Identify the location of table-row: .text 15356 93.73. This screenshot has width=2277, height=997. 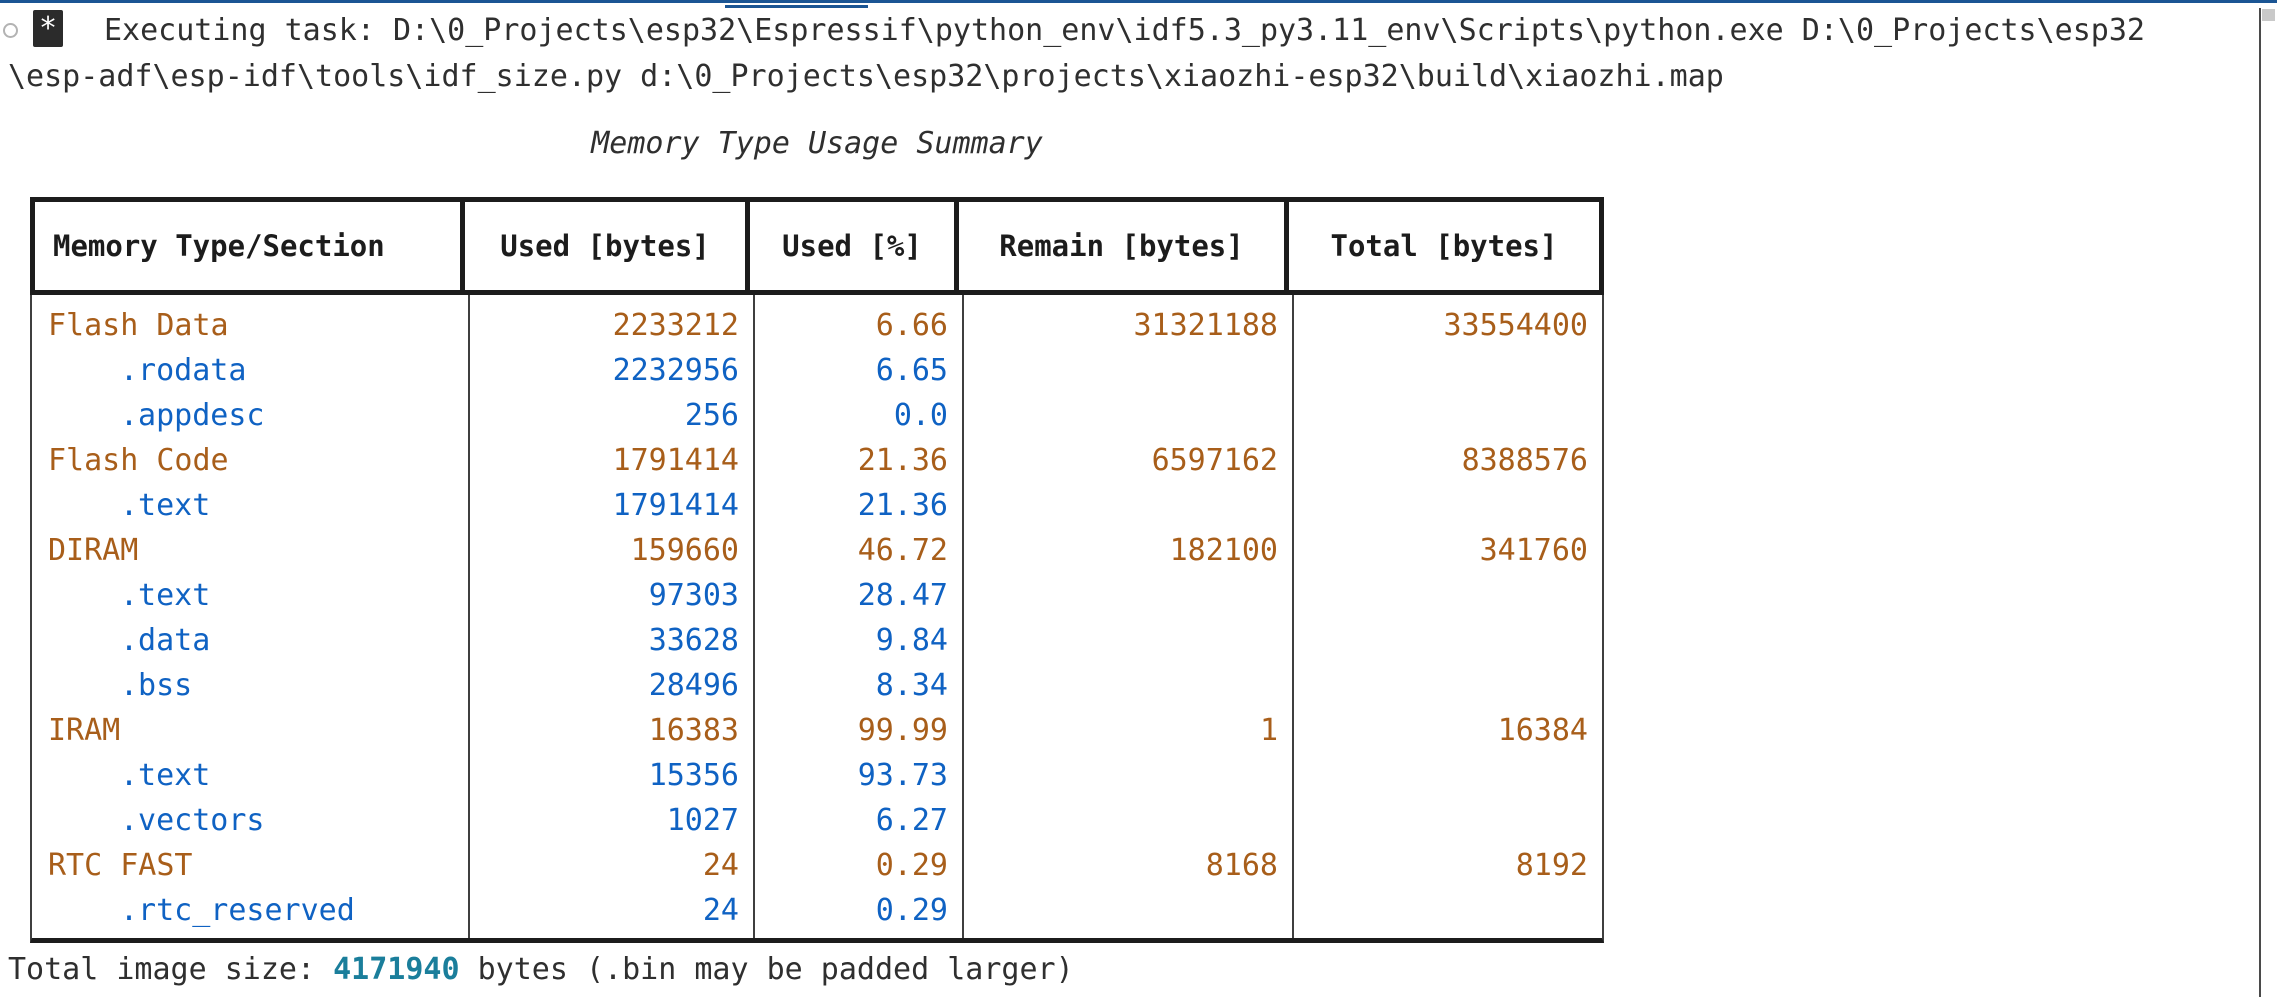
(817, 775).